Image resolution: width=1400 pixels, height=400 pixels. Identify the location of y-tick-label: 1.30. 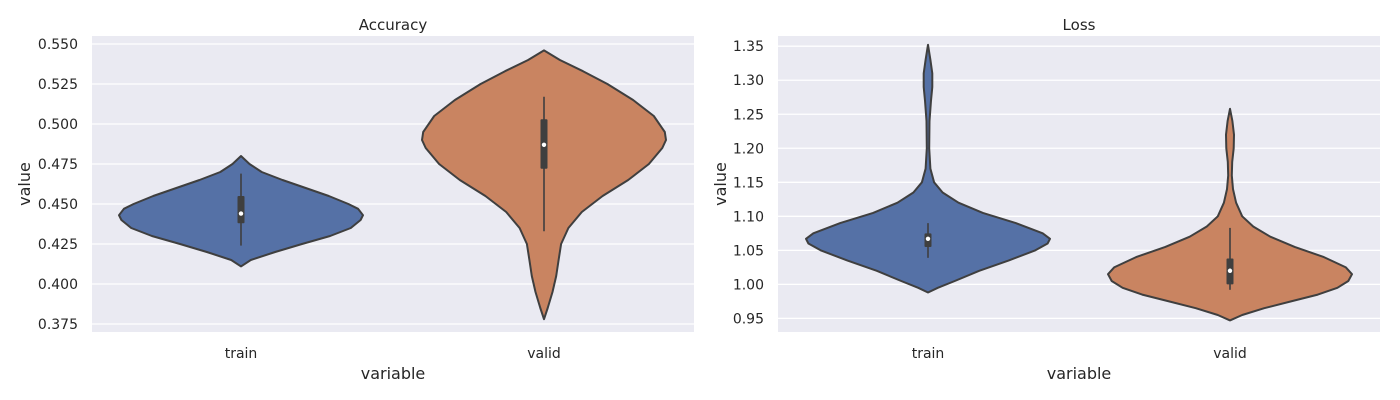
(748, 81).